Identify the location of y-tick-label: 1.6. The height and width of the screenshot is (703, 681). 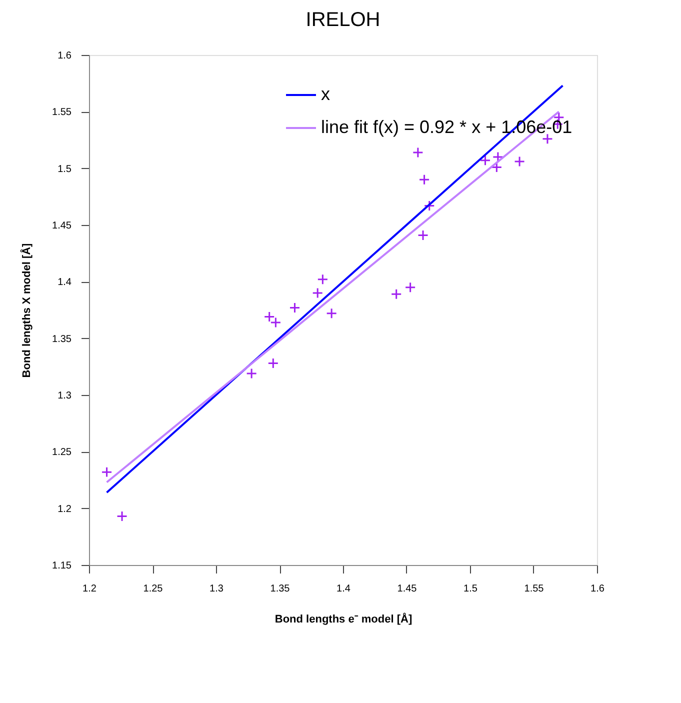
(65, 56).